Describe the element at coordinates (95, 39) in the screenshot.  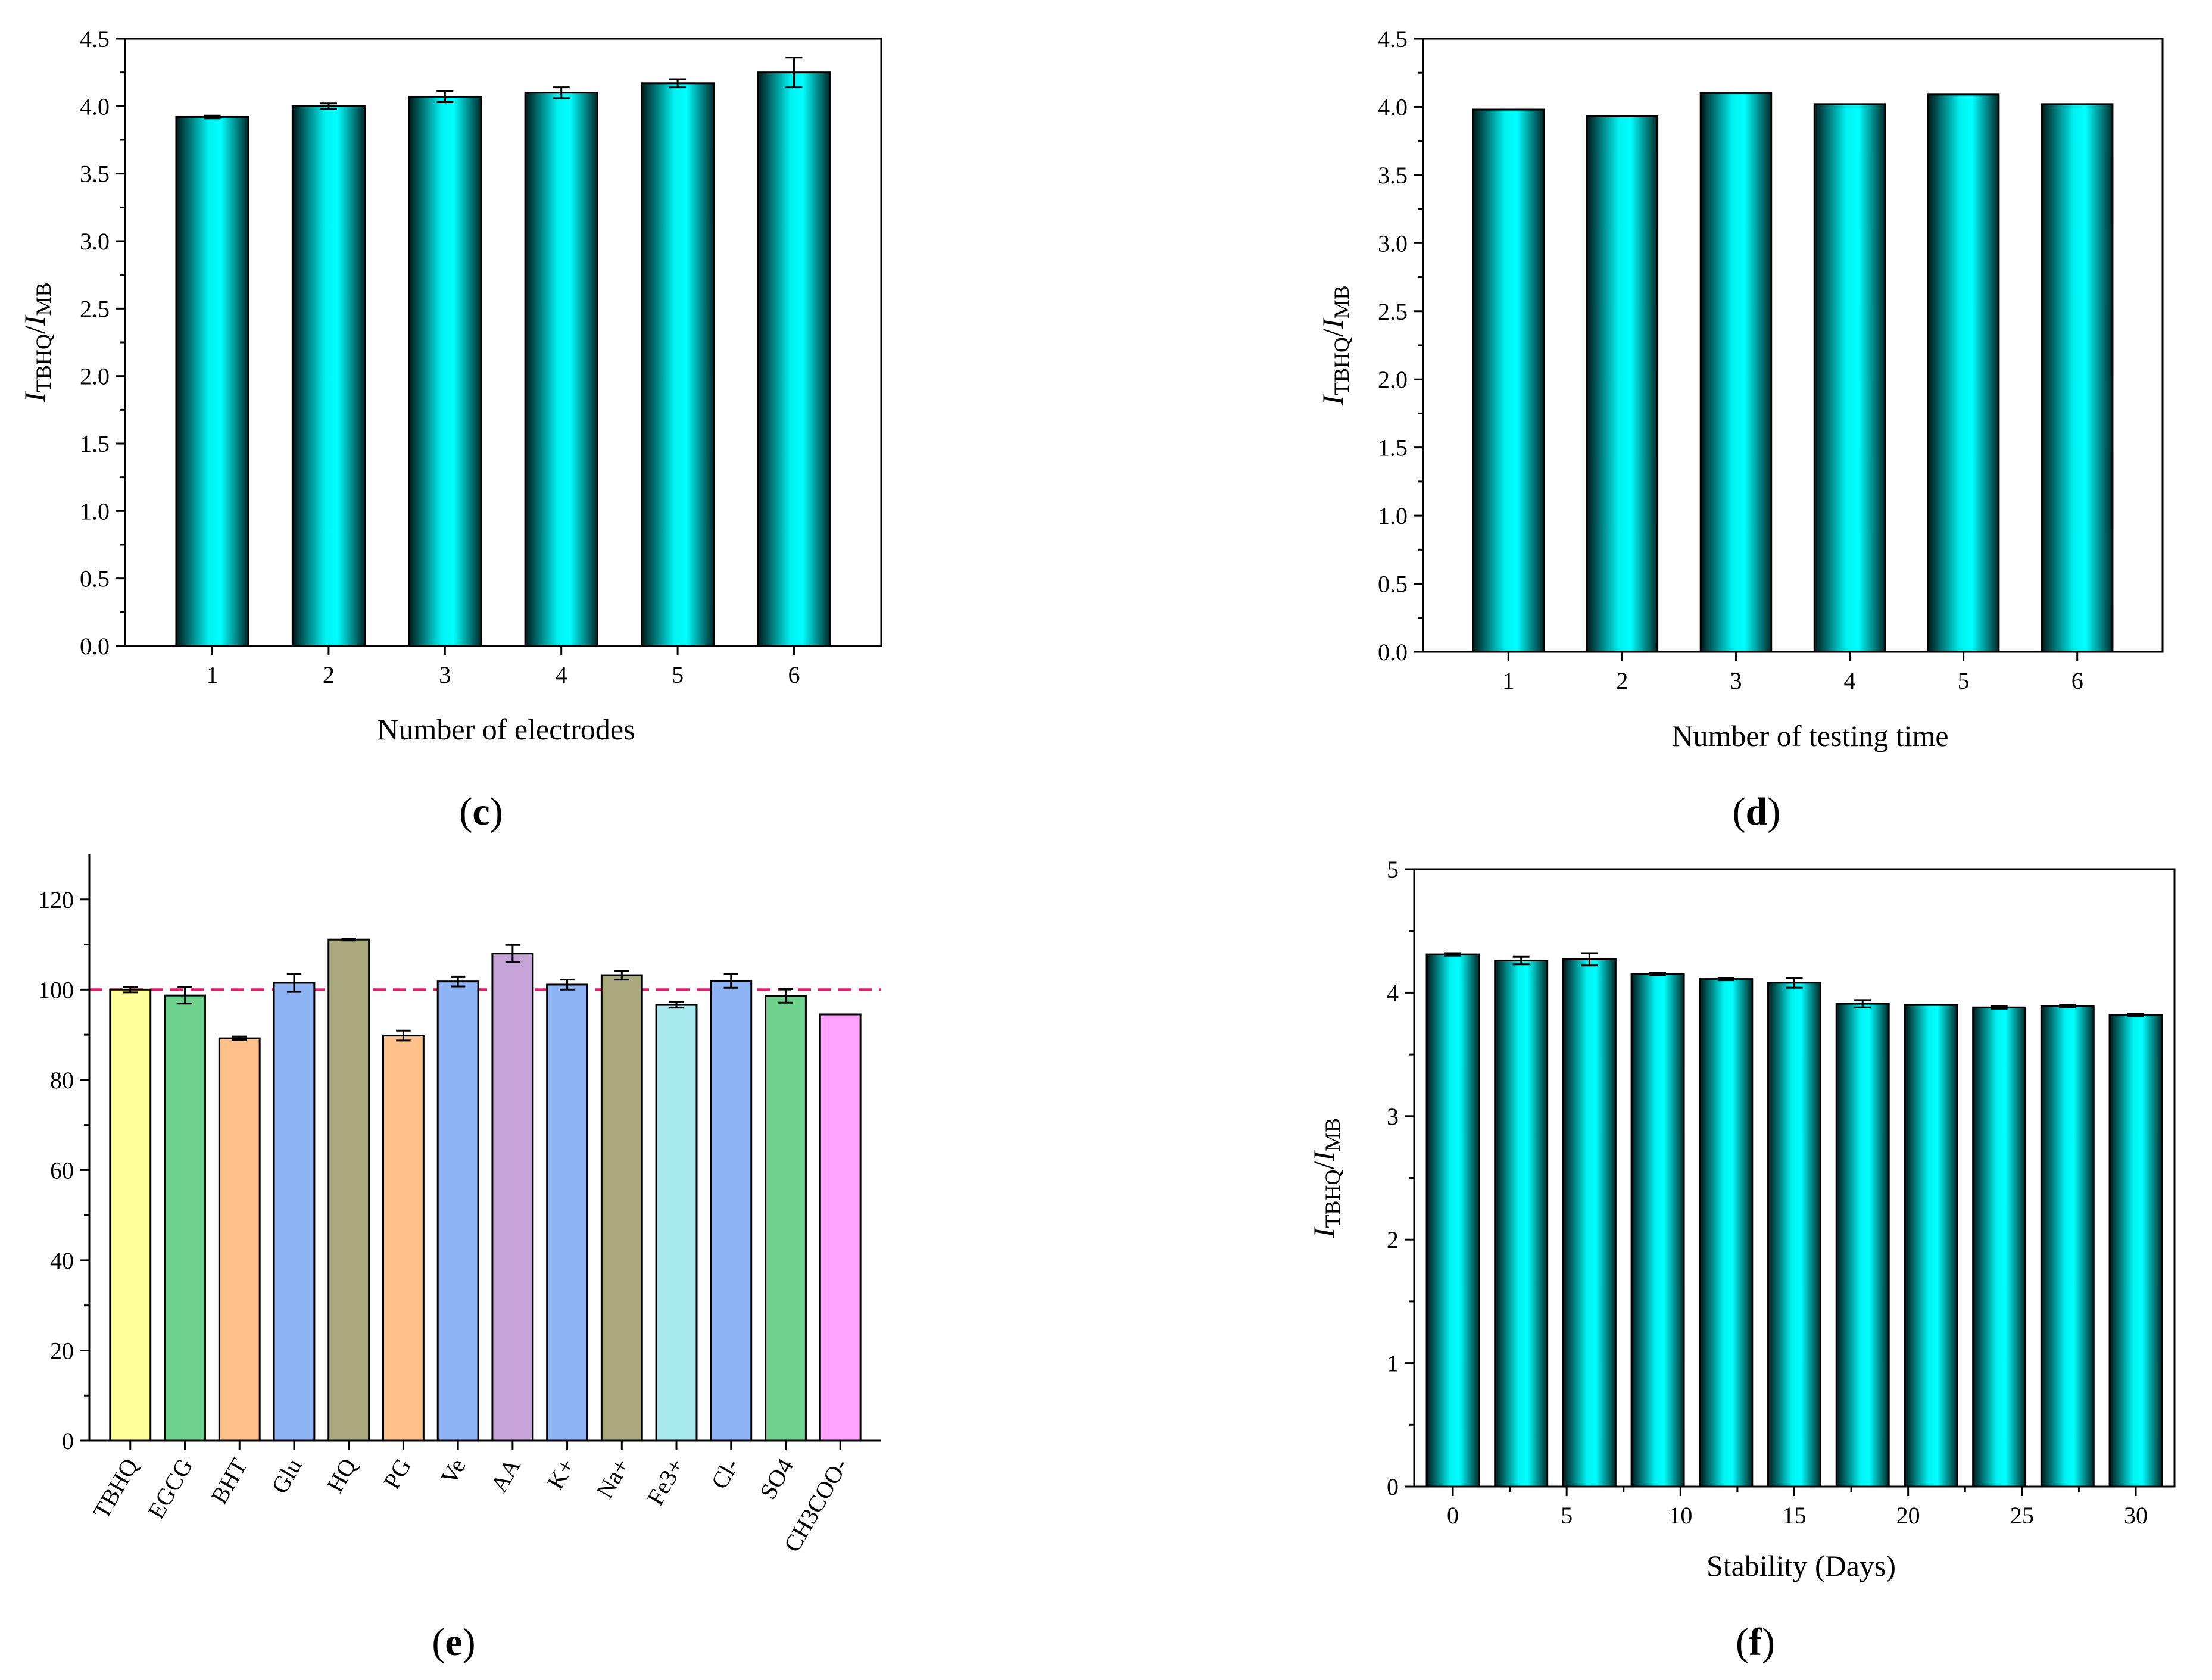
I see `chart-c-ytick-label: 4.5` at that location.